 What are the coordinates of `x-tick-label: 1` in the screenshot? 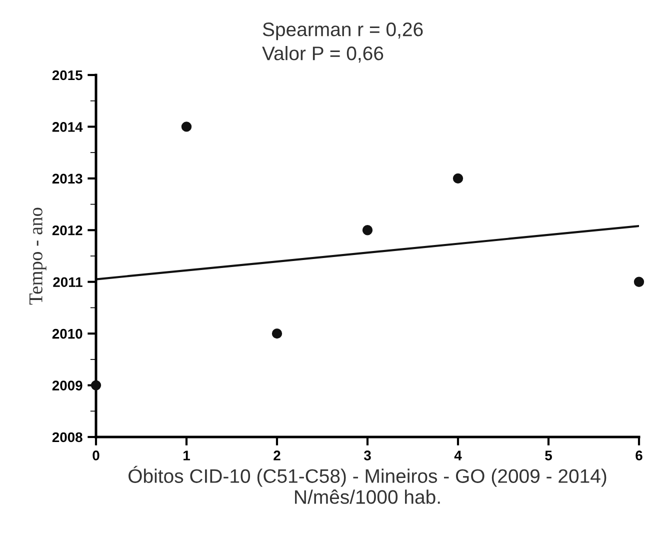 It's located at (187, 455).